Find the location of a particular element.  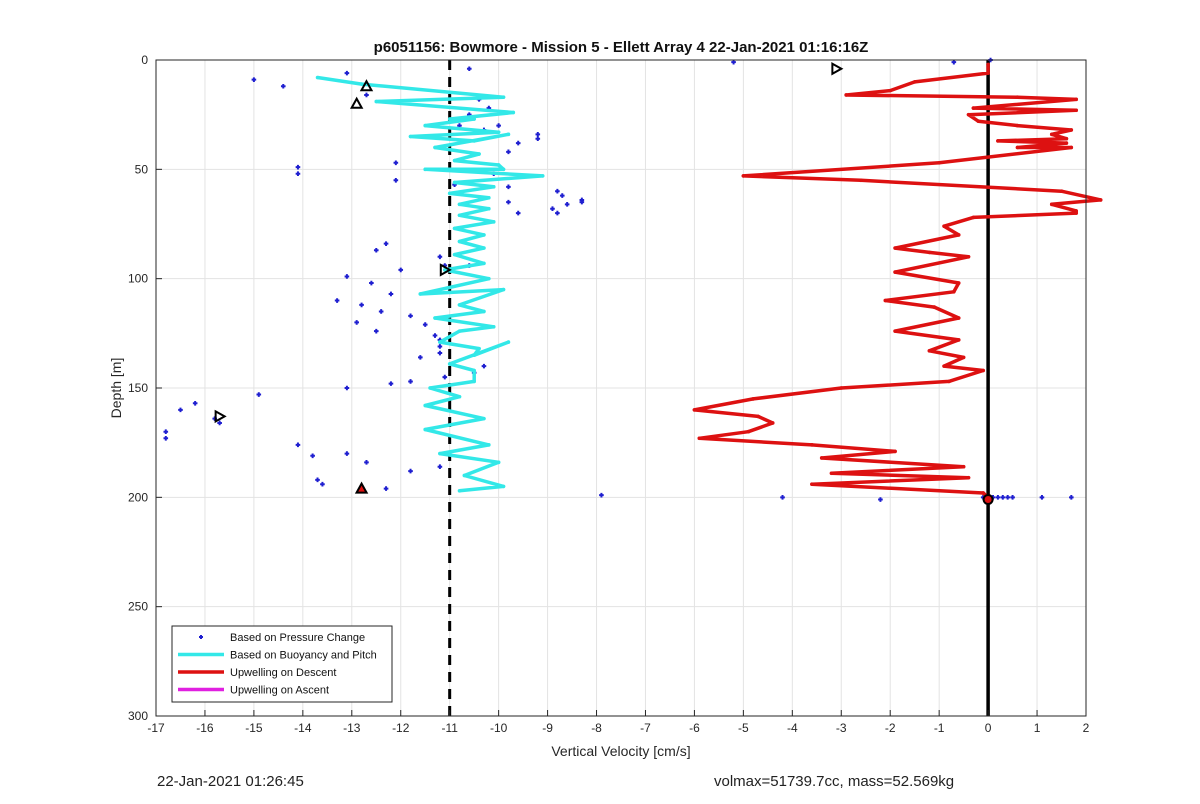

x-tick-label: -9 is located at coordinates (547, 728).